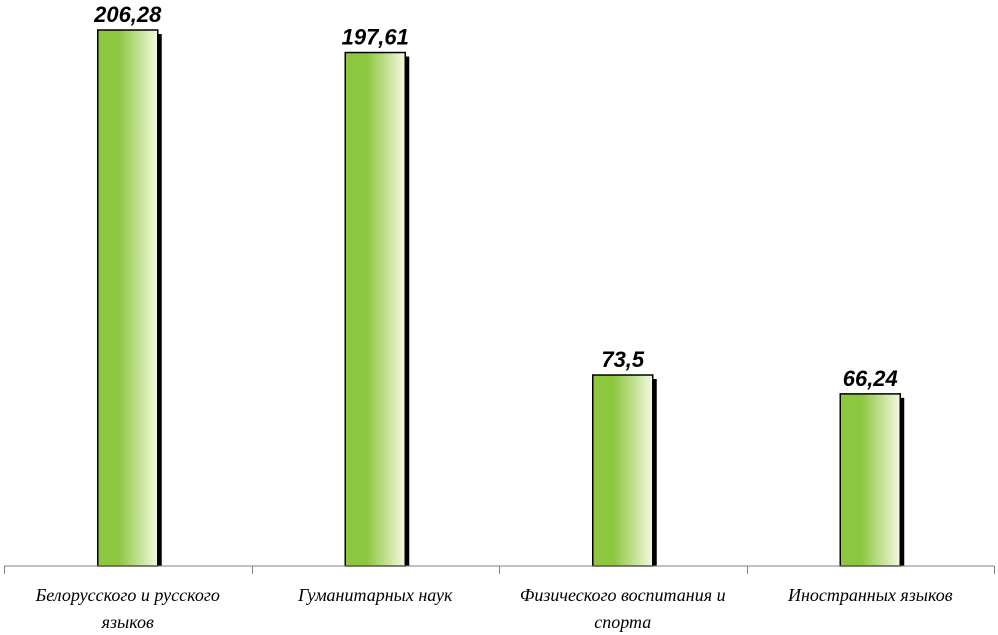  What do you see at coordinates (623, 595) in the screenshot?
I see `category-label: Физического воспитания и` at bounding box center [623, 595].